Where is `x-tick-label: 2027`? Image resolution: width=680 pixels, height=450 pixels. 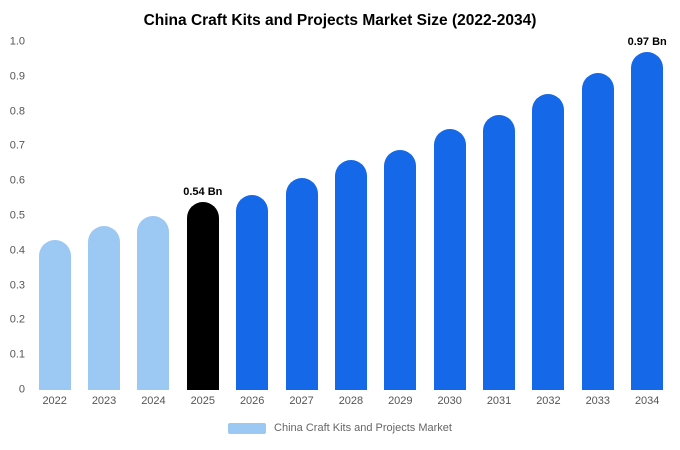
x-tick-label: 2027 is located at coordinates (301, 401).